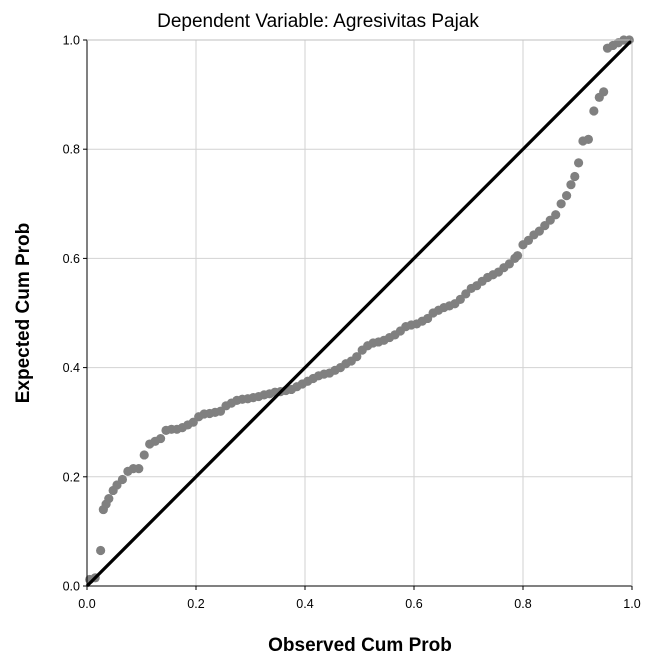 The width and height of the screenshot is (646, 662). I want to click on y-axis-label: Expected Cum Prob, so click(23, 313).